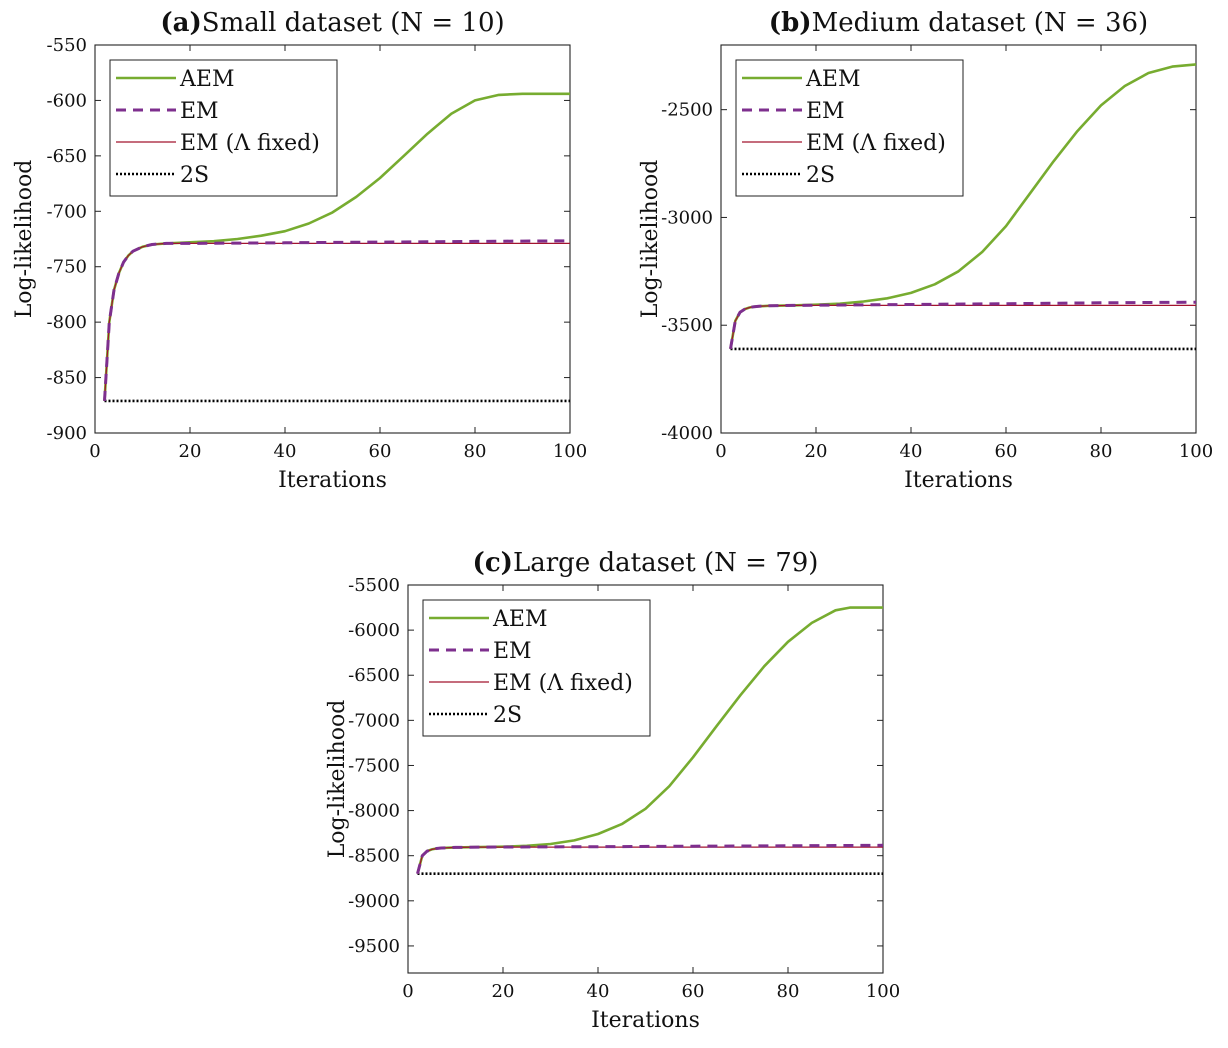  Describe the element at coordinates (687, 433) in the screenshot. I see `y-tick-label: -4000` at that location.